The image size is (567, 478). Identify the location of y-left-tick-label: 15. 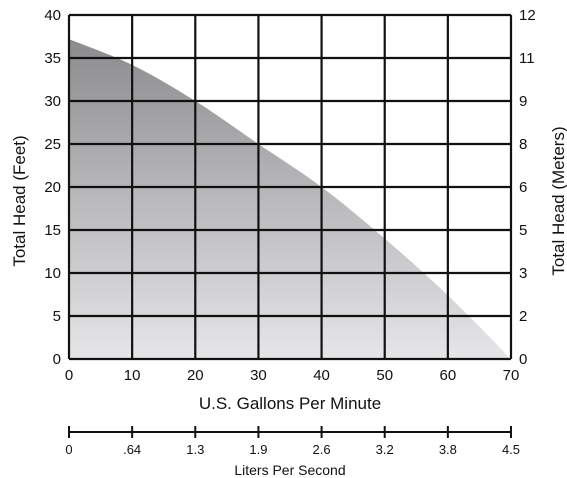
(52, 230).